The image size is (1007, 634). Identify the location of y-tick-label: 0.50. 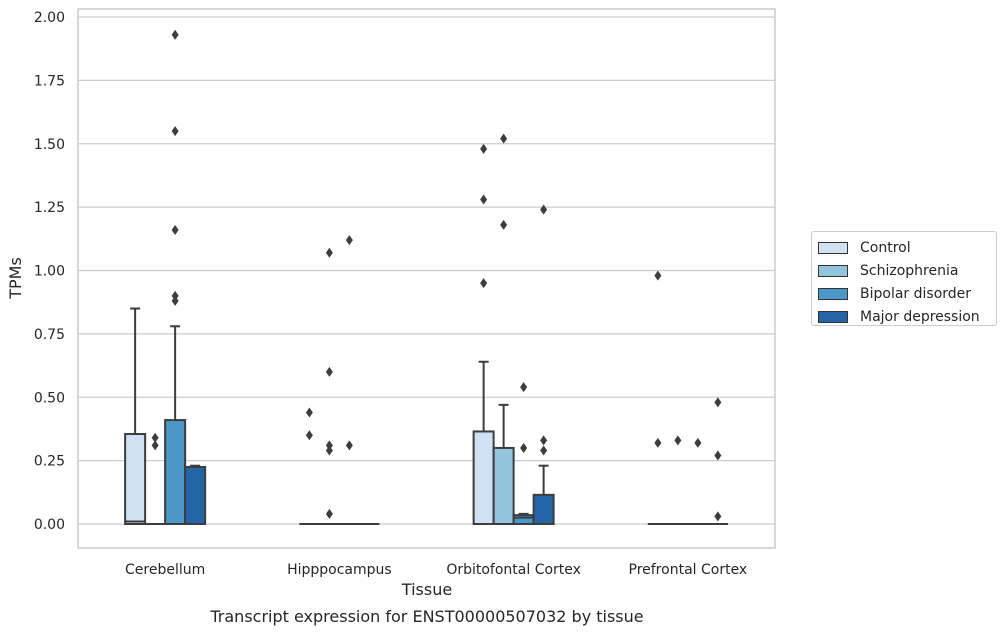
(49, 398).